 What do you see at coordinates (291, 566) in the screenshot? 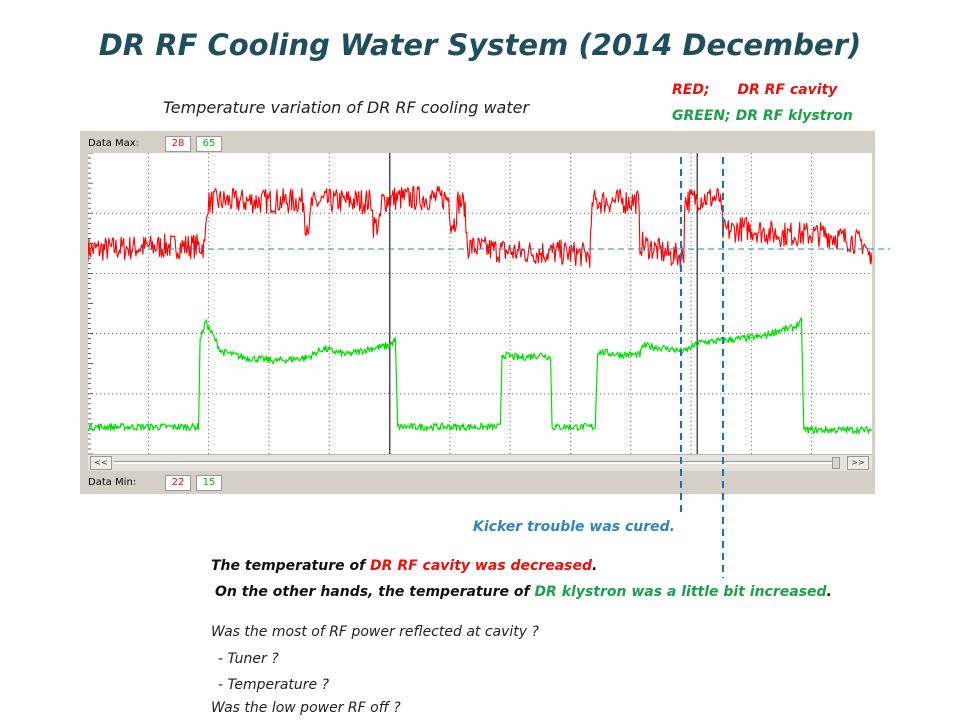
I see `note-1-prefix: The temperature of` at bounding box center [291, 566].